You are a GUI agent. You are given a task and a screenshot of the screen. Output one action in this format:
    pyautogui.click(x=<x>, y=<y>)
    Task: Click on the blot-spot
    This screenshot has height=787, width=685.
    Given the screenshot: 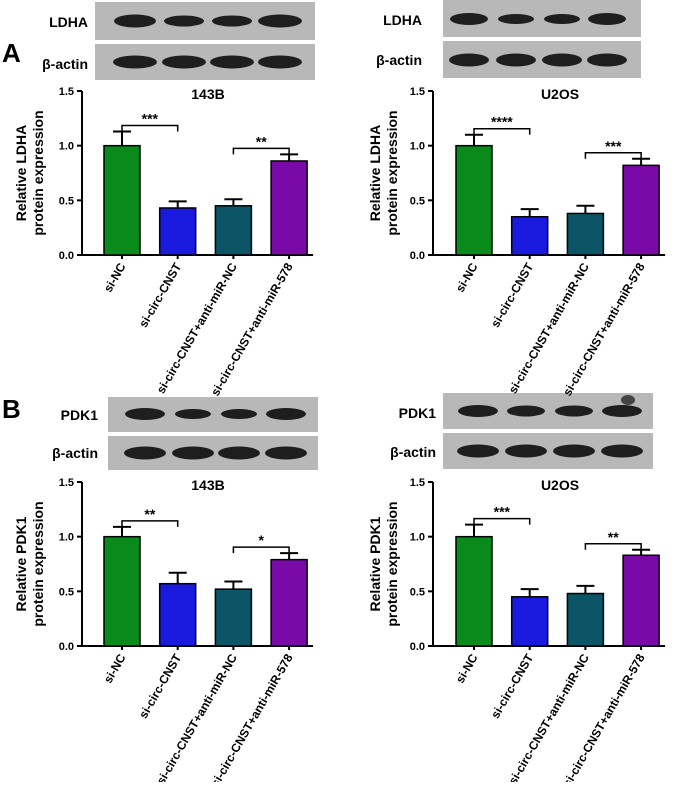 What is the action you would take?
    pyautogui.click(x=628, y=400)
    